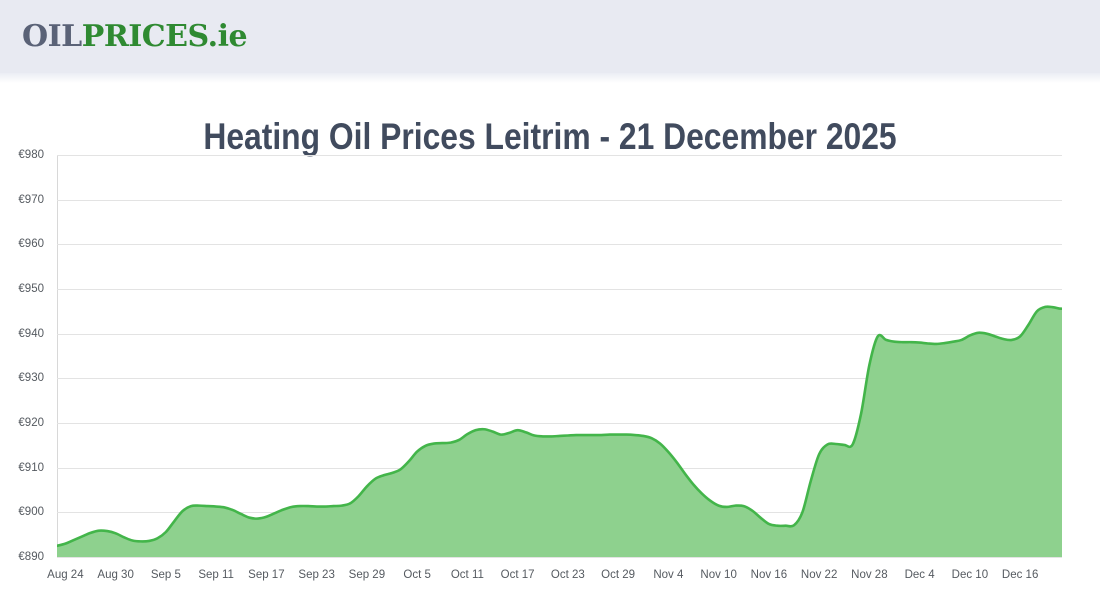 The width and height of the screenshot is (1100, 600). Describe the element at coordinates (115, 575) in the screenshot. I see `x-tick-label: Aug 30` at that location.